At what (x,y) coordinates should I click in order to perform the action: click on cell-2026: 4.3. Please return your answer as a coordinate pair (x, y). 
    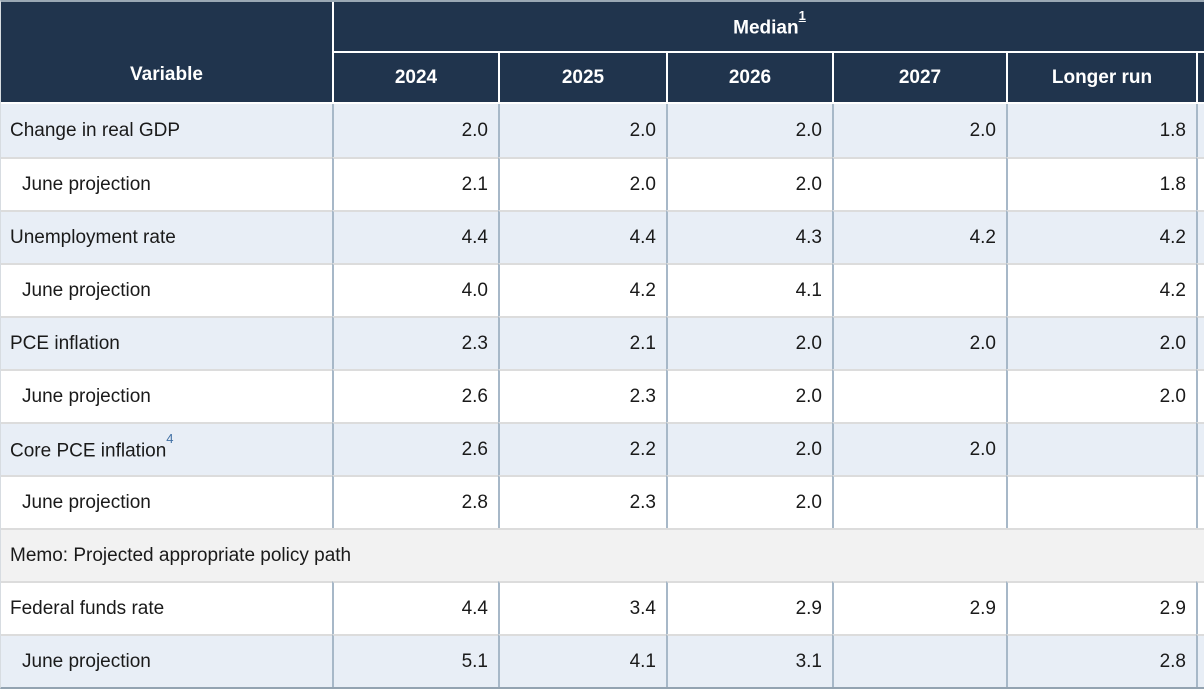
    Looking at the image, I should click on (749, 236).